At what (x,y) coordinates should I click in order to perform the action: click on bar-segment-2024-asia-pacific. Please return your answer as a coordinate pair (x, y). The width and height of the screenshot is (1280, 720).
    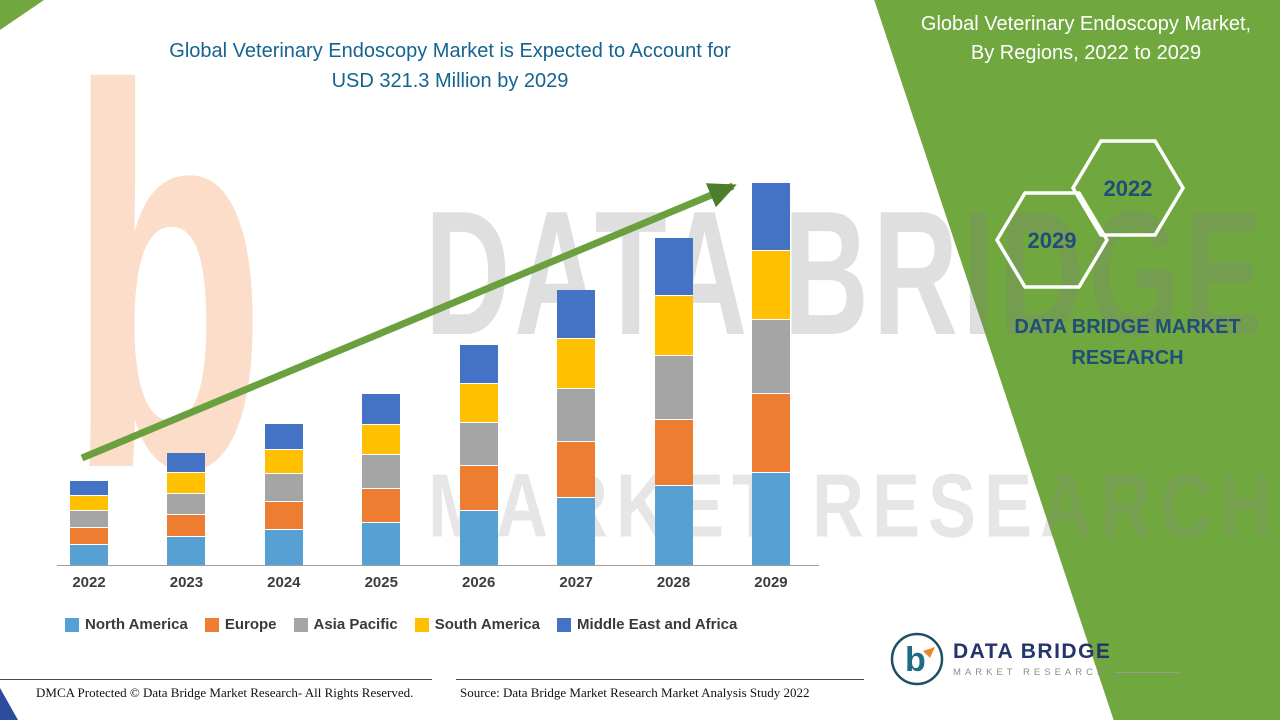
    Looking at the image, I should click on (283, 487).